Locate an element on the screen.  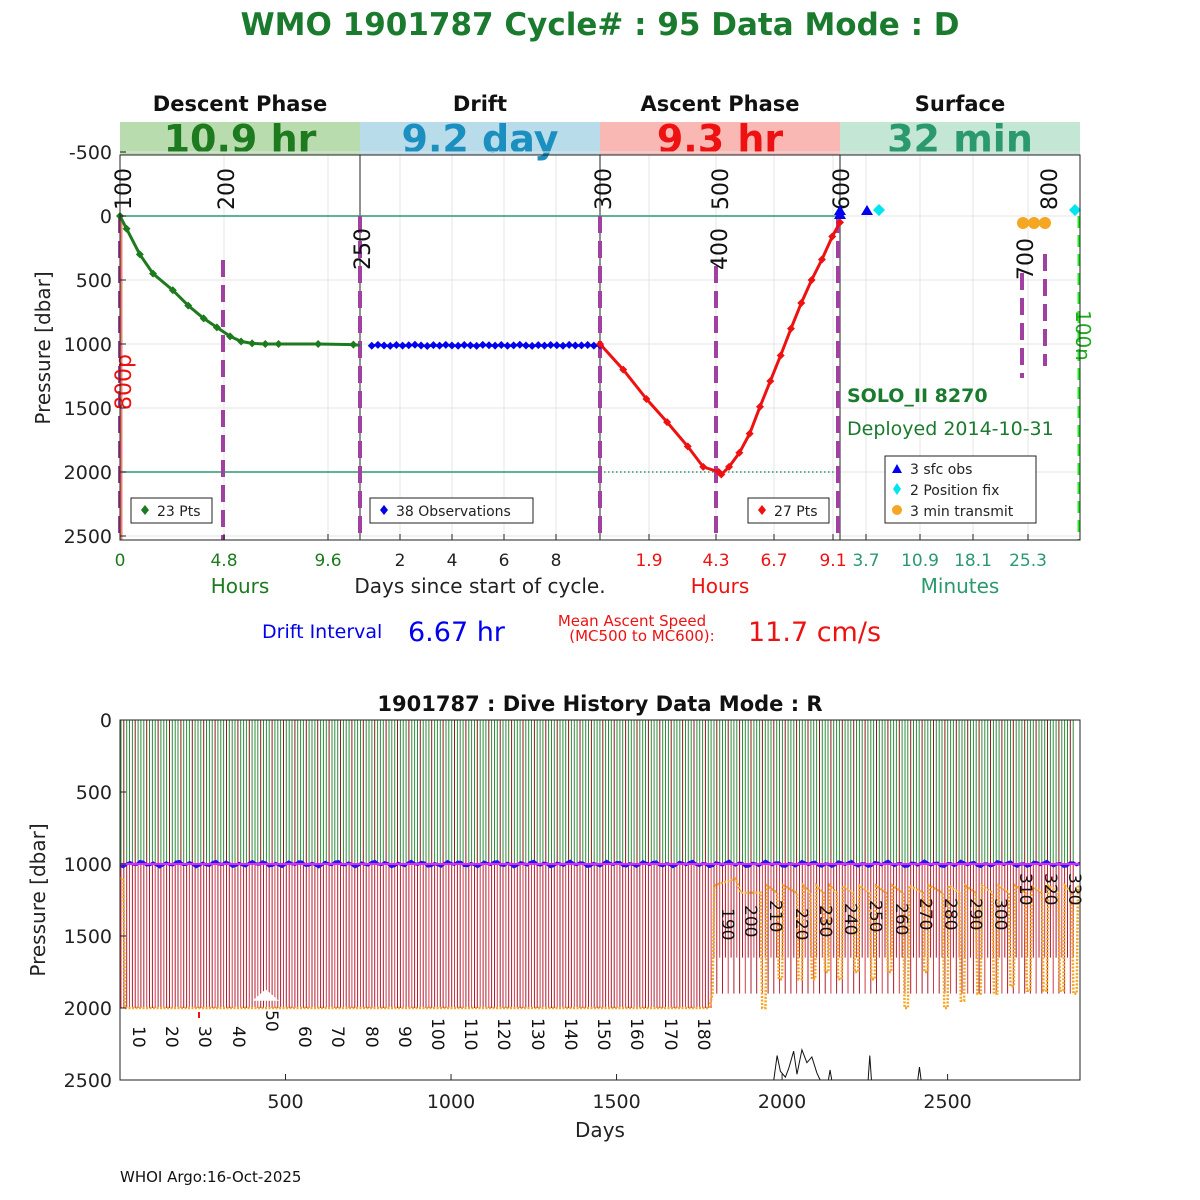
top-ytick-label: 2000 is located at coordinates (88, 473).